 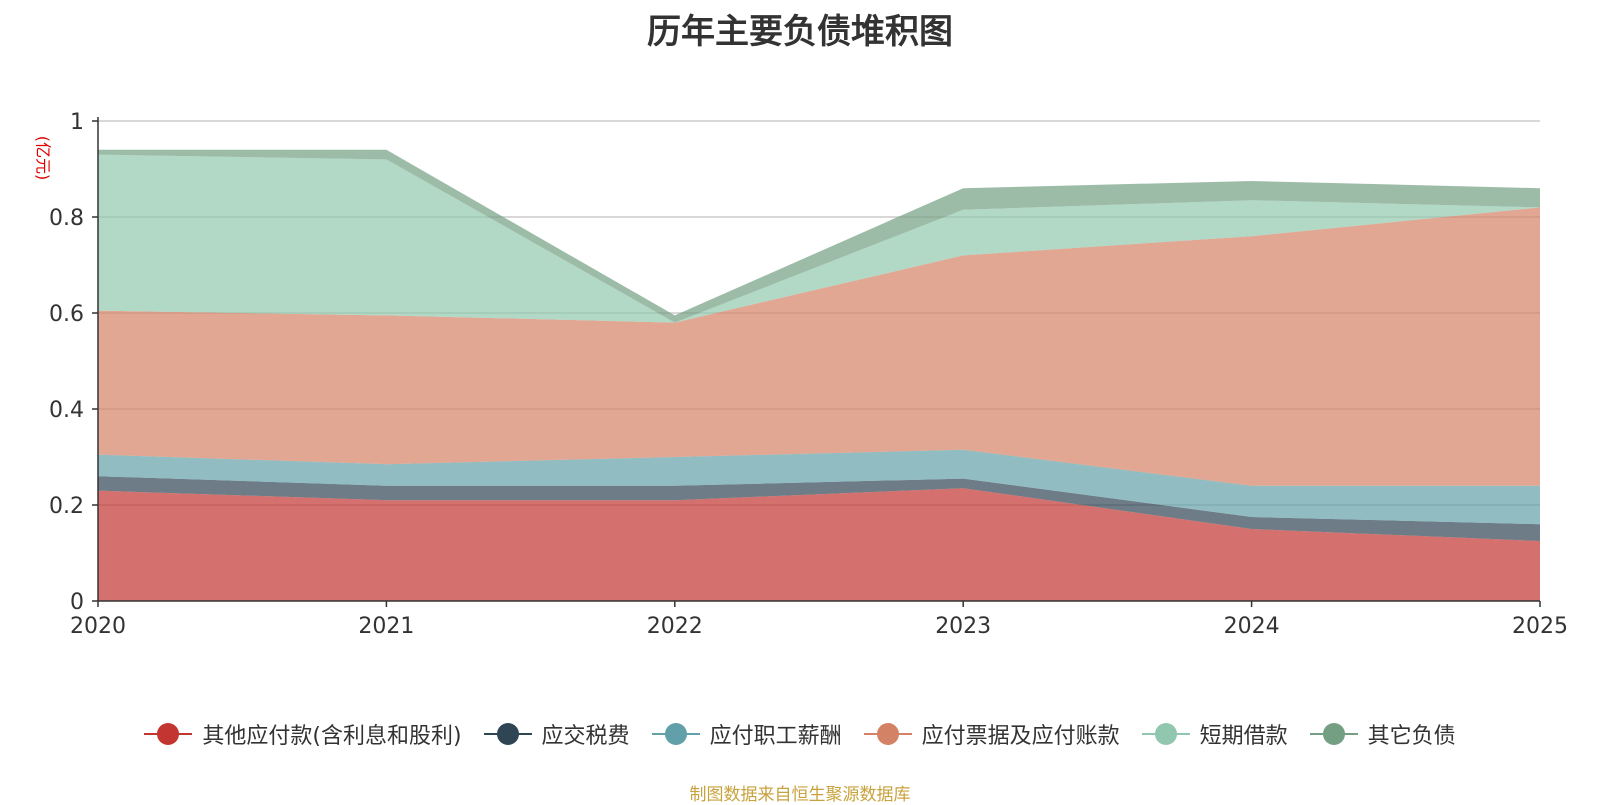 What do you see at coordinates (66, 314) in the screenshot?
I see `y-tick-label-3: 0.6` at bounding box center [66, 314].